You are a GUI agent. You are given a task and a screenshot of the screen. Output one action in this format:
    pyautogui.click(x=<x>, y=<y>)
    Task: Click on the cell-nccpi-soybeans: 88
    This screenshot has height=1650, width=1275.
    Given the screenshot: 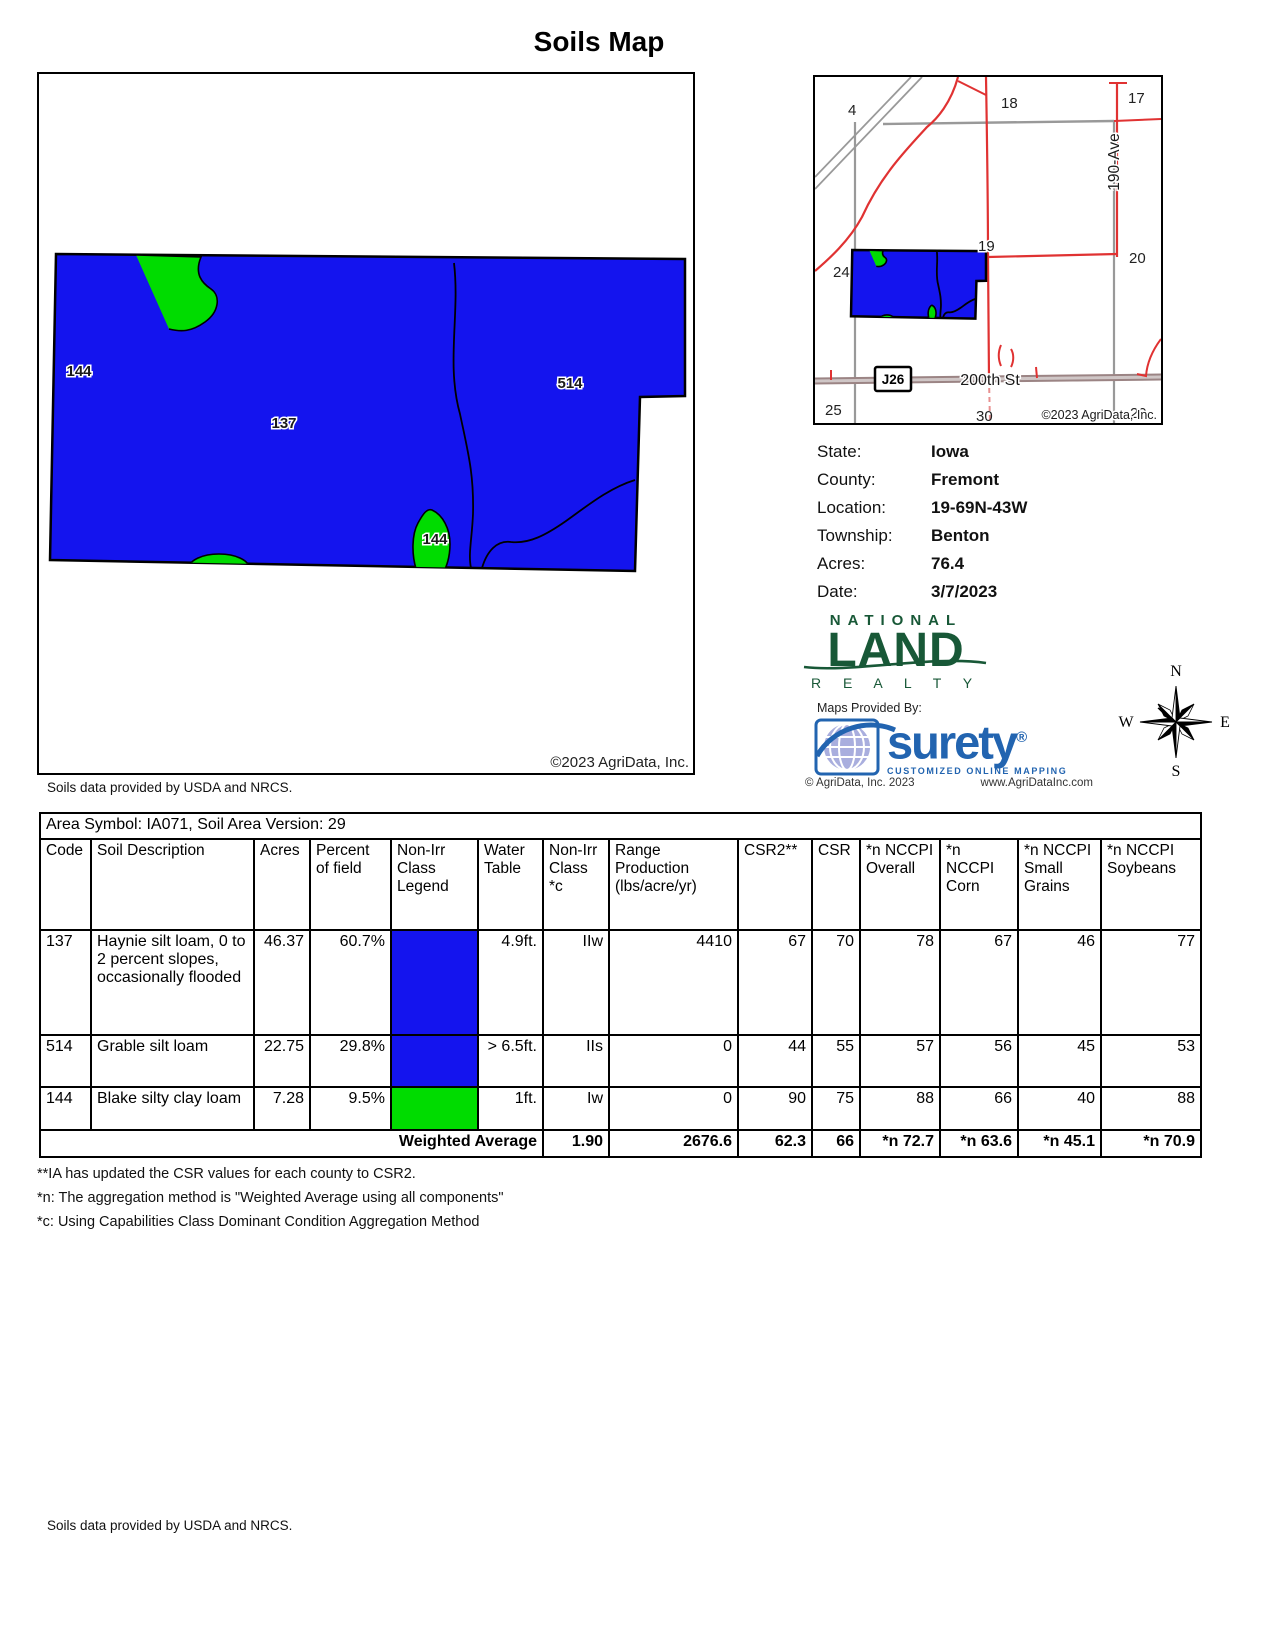 What is the action you would take?
    pyautogui.click(x=1151, y=1108)
    